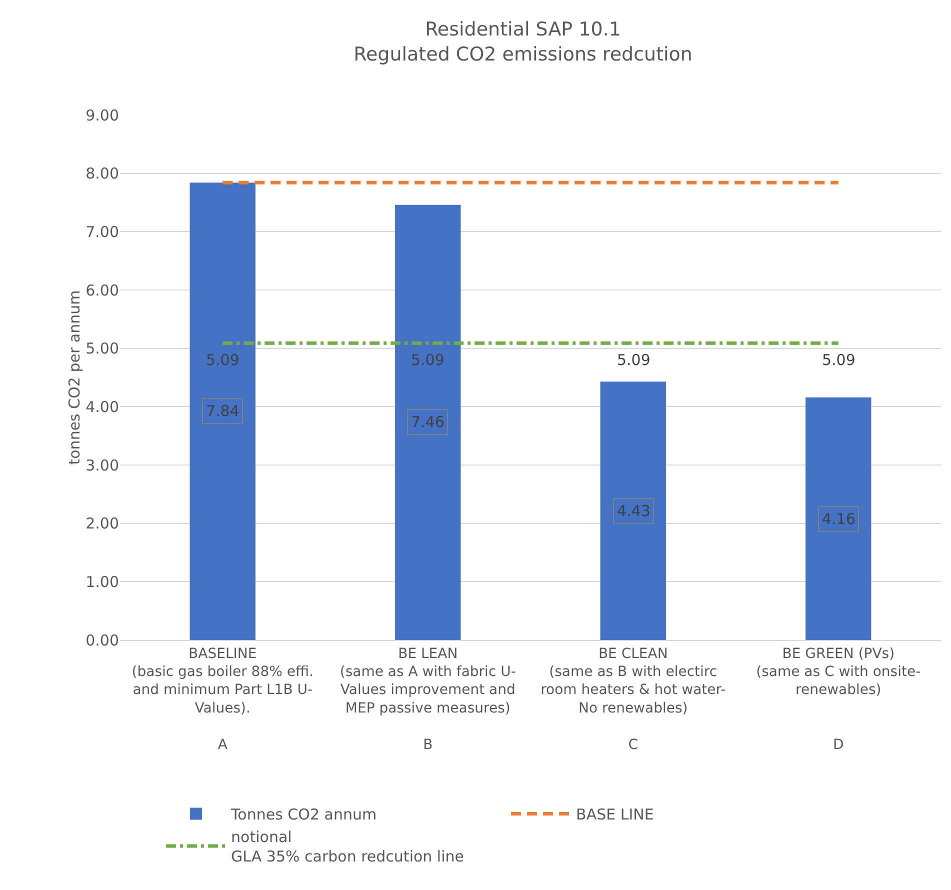 The width and height of the screenshot is (951, 890). What do you see at coordinates (633, 699) in the screenshot?
I see `category-label: BE CLEAN (same as B with electirc room heaters & hot water- No renewables) C` at bounding box center [633, 699].